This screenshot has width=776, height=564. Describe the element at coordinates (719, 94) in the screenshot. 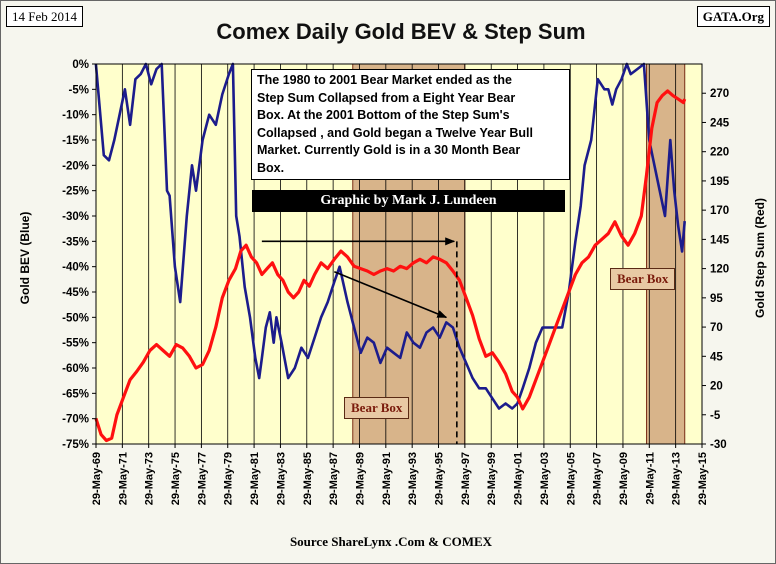

I see `y2-tick-label: 270` at that location.